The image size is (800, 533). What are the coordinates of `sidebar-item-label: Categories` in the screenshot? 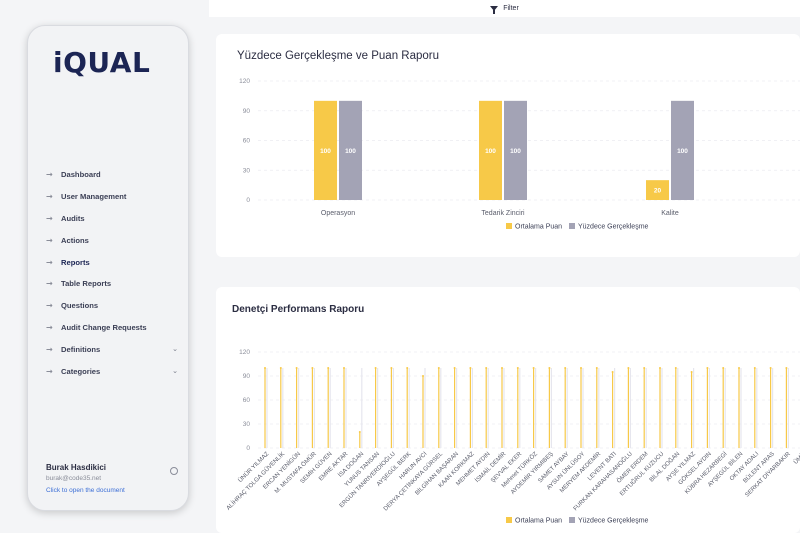 It's located at (81, 371).